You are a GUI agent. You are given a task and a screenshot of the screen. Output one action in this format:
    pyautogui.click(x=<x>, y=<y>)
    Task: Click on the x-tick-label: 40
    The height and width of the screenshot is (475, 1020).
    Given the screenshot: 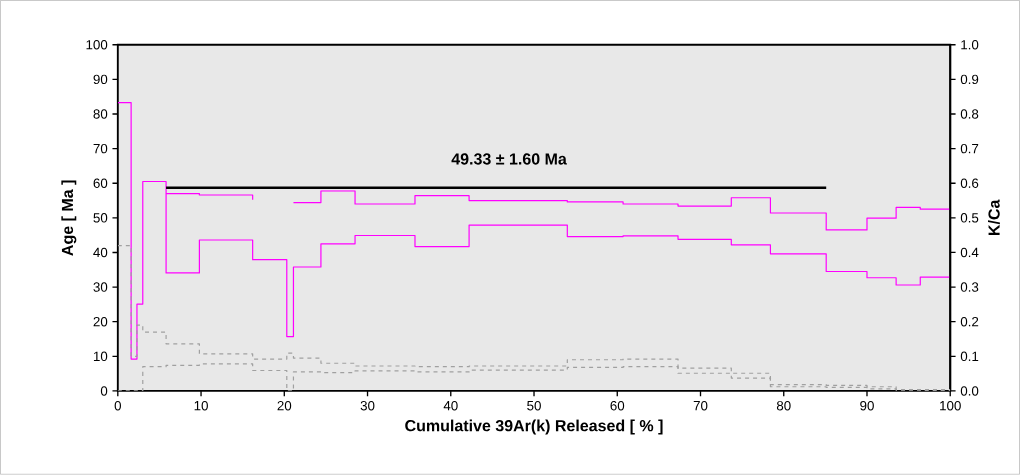 What is the action you would take?
    pyautogui.click(x=450, y=406)
    